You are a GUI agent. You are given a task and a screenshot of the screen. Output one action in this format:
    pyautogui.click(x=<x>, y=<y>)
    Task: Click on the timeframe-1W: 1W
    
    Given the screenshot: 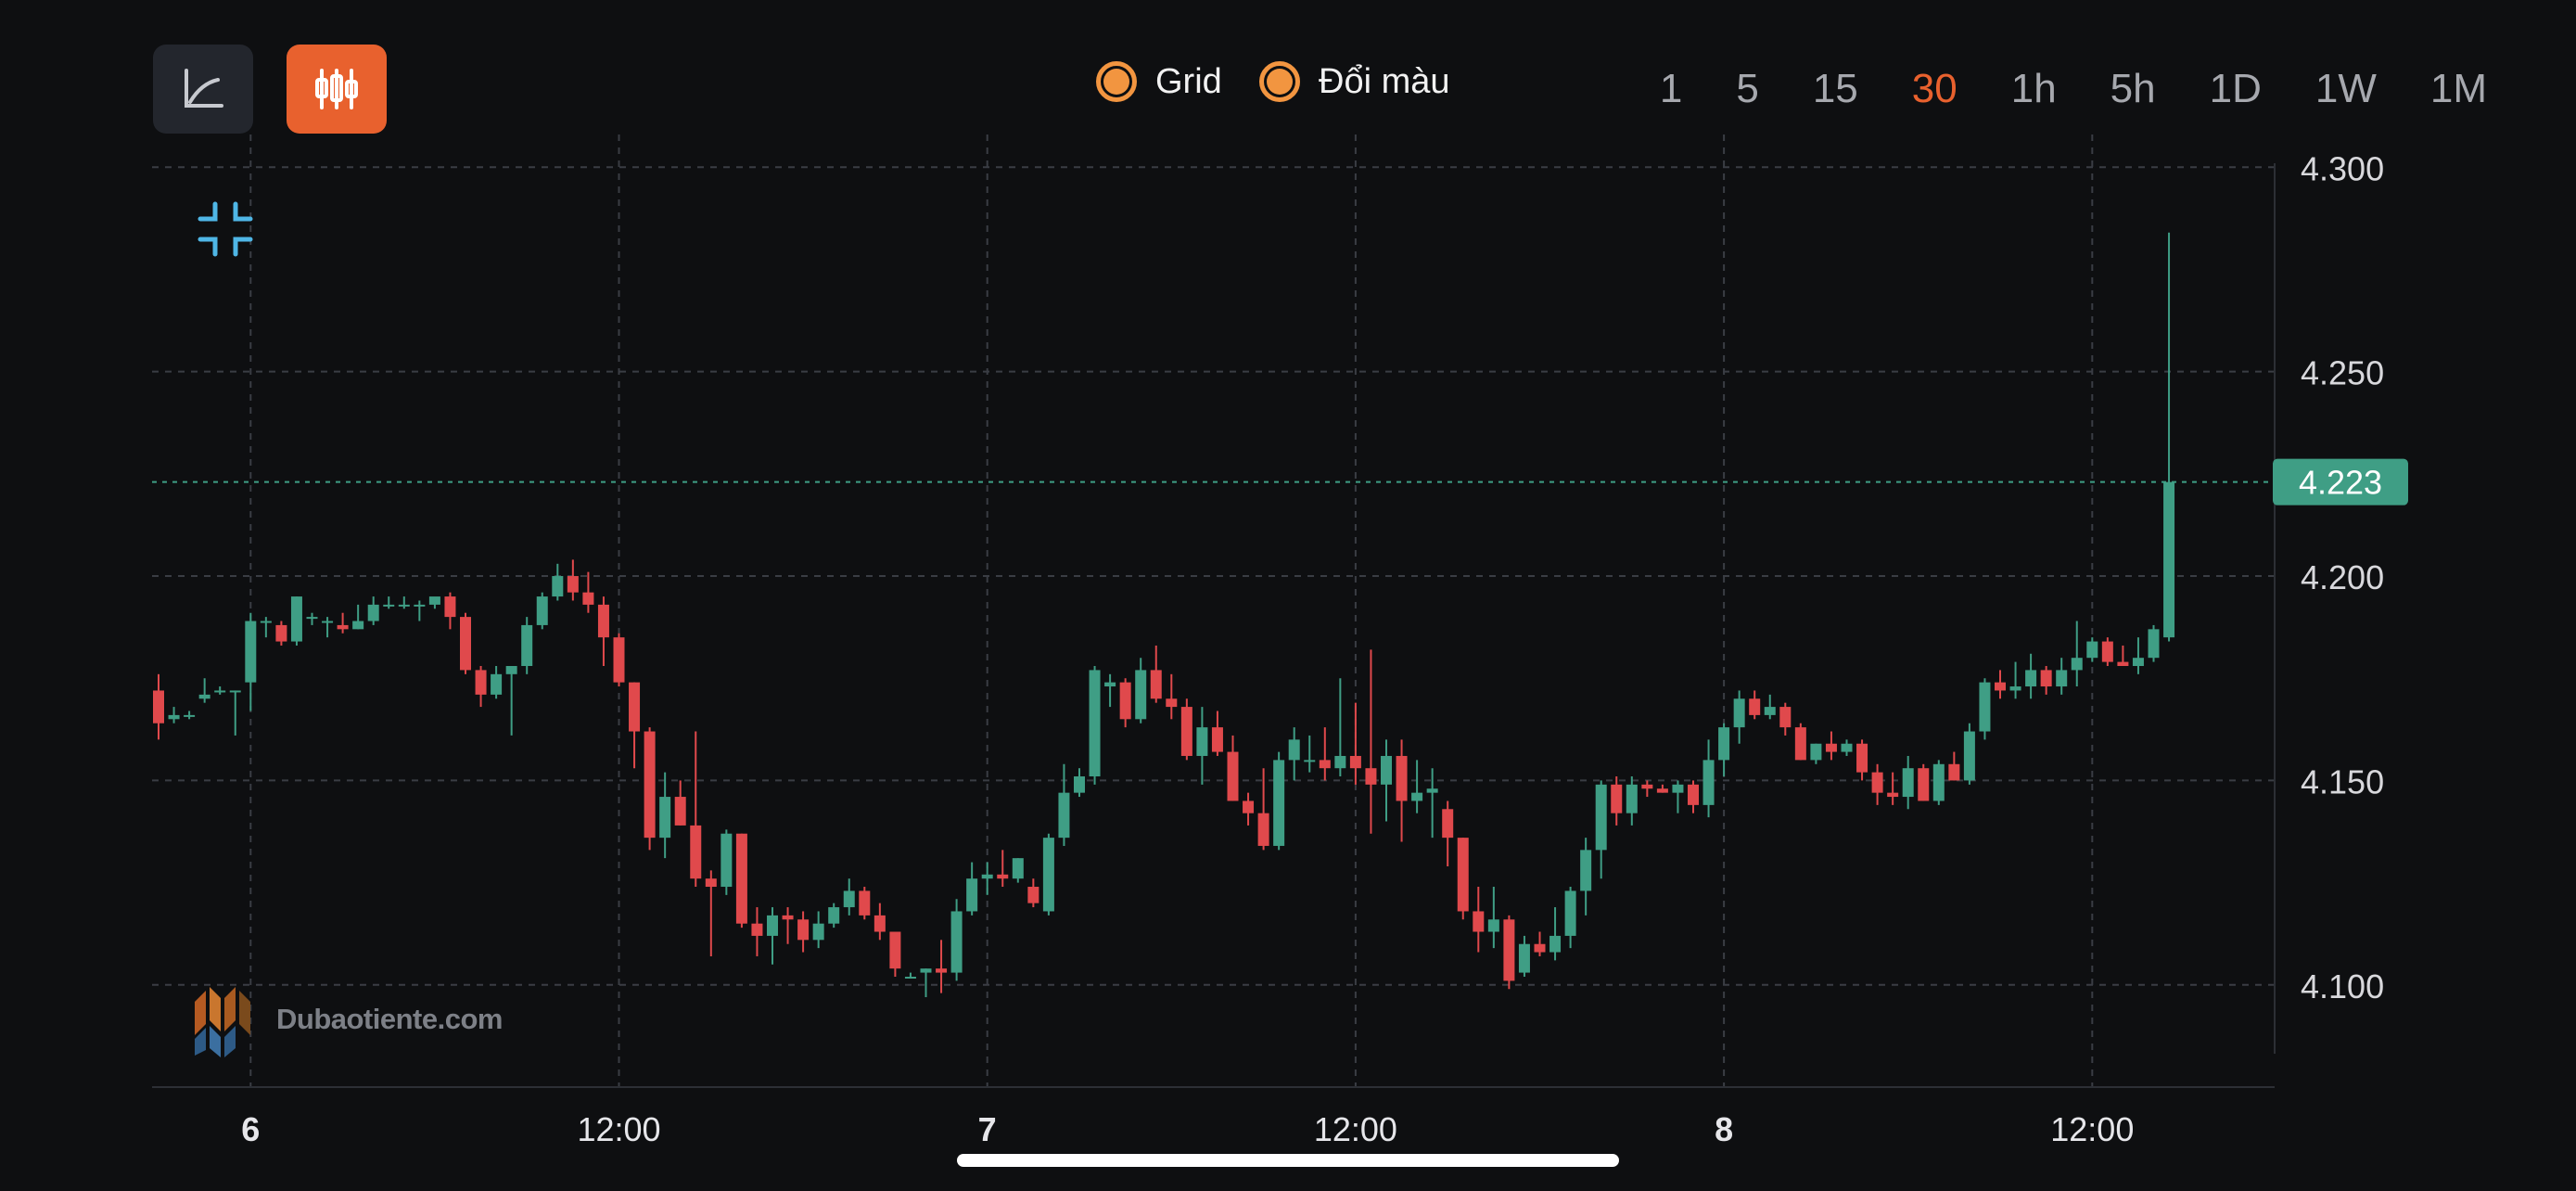 What is the action you would take?
    pyautogui.click(x=2346, y=88)
    